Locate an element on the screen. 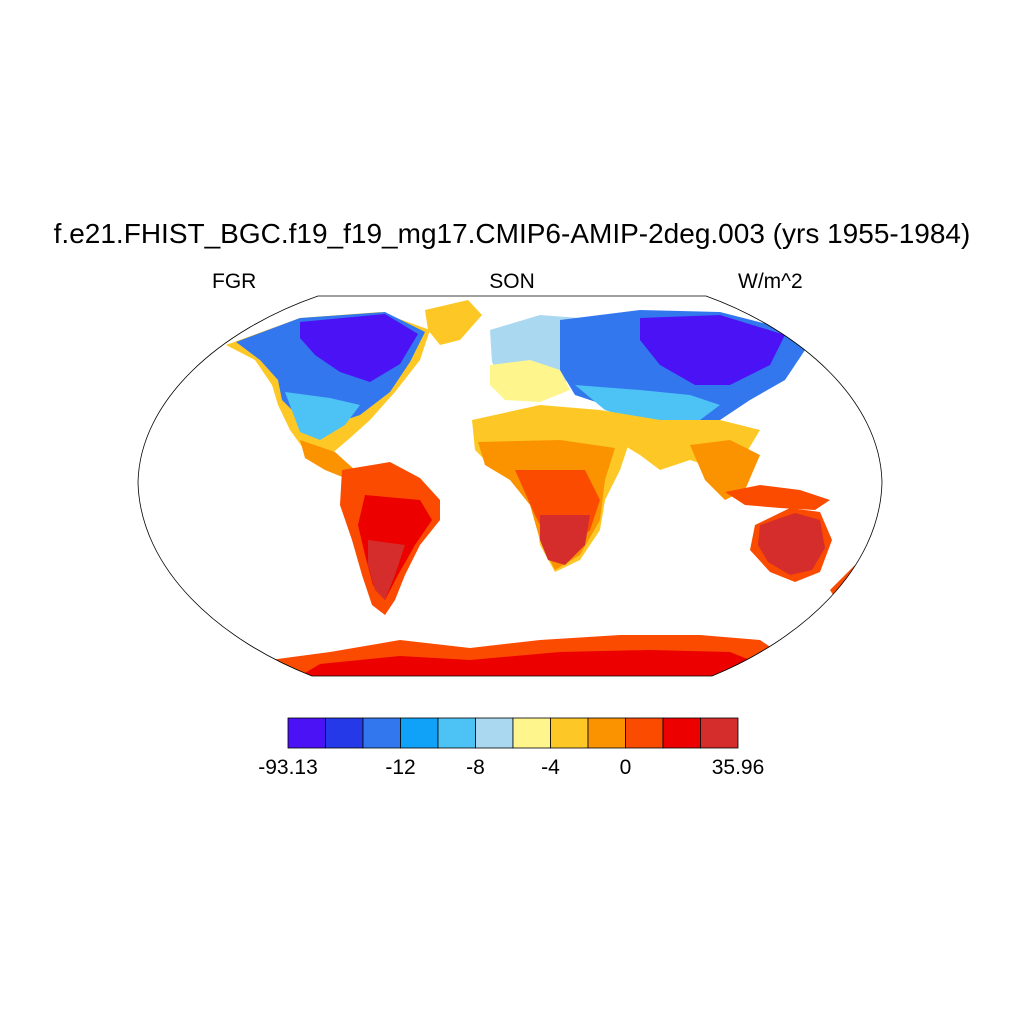  north-america-coldest is located at coordinates (359, 348).